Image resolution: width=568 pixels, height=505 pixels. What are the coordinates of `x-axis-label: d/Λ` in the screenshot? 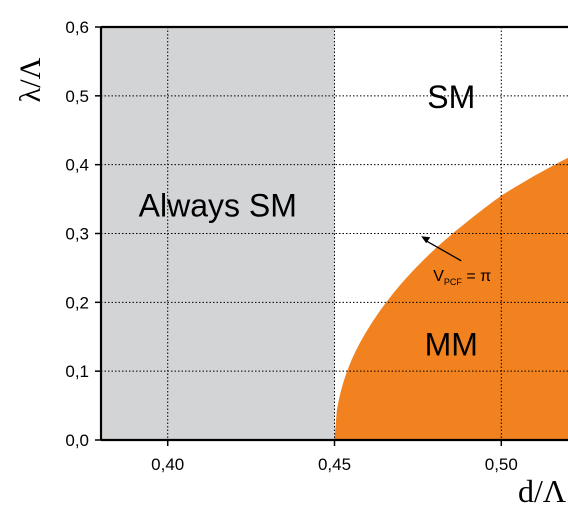 It's located at (542, 489).